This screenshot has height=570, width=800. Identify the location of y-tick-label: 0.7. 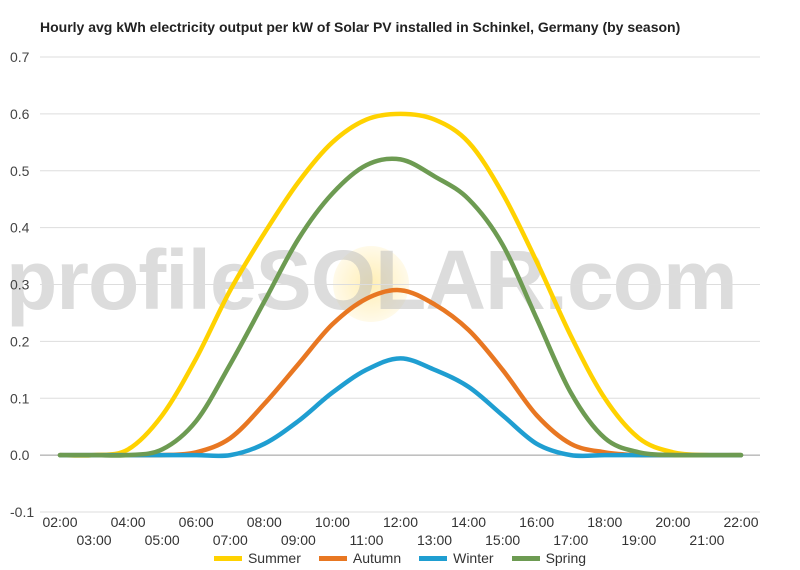
(20, 57).